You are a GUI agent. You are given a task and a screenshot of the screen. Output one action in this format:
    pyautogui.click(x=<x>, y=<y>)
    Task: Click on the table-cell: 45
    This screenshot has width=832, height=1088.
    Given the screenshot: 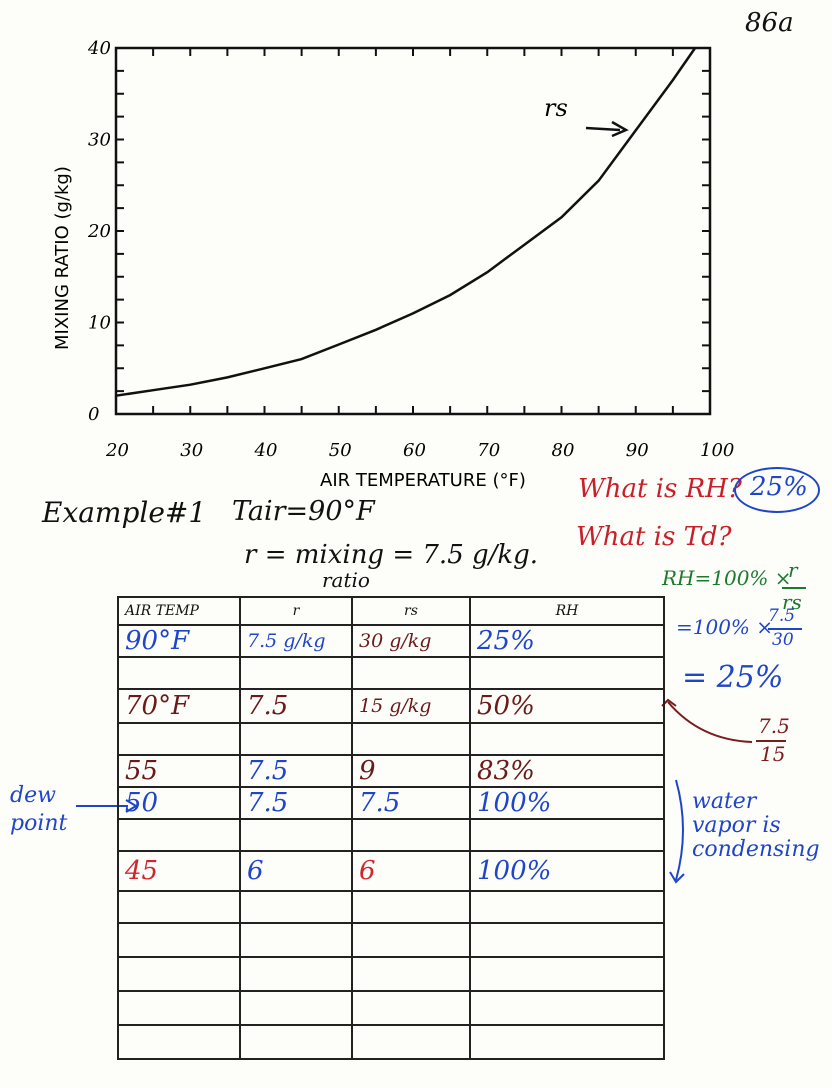 What is the action you would take?
    pyautogui.click(x=179, y=871)
    